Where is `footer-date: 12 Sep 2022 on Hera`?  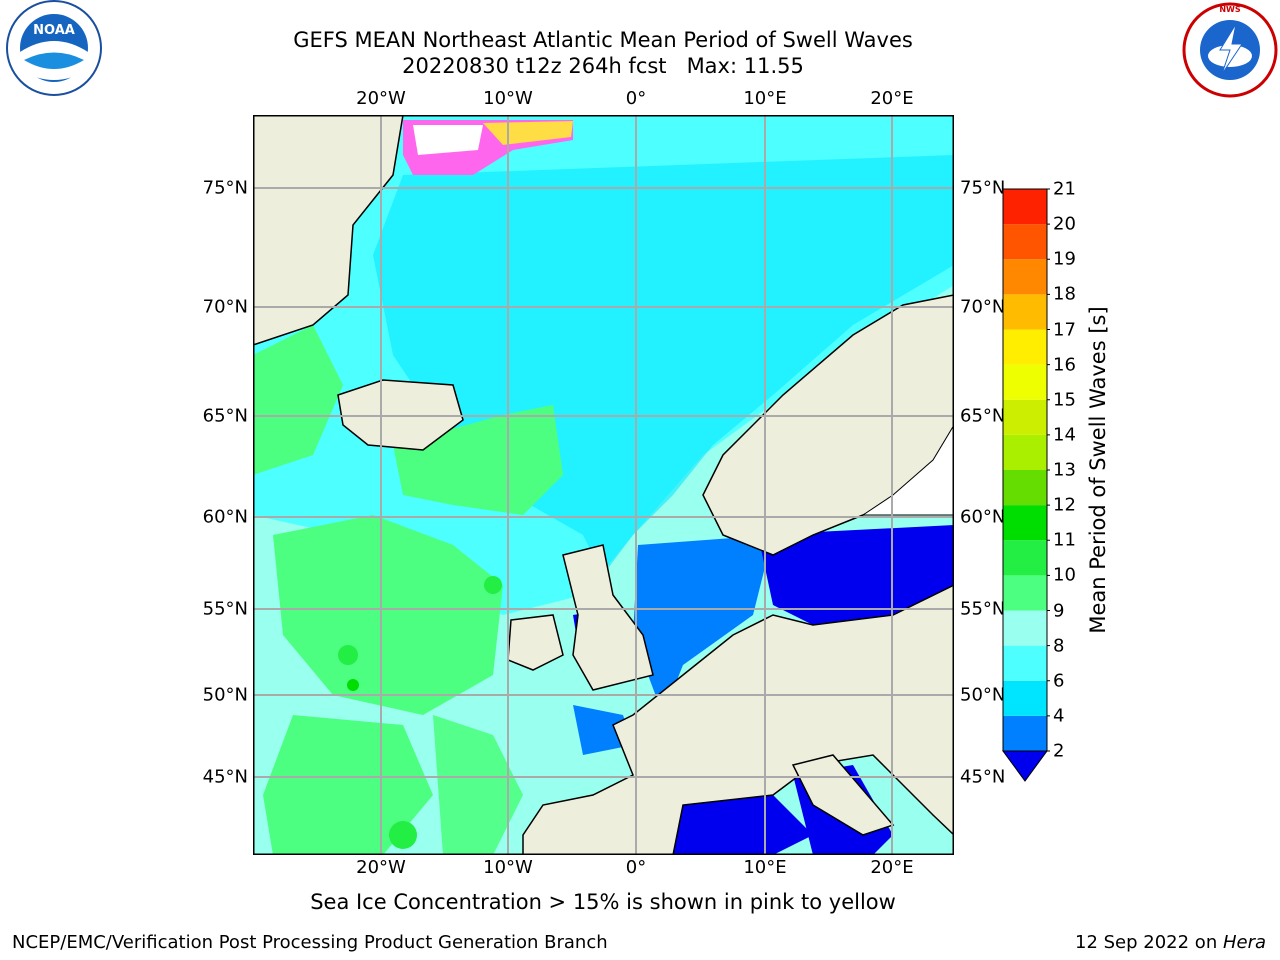
footer-date: 12 Sep 2022 on Hera is located at coordinates (1170, 942).